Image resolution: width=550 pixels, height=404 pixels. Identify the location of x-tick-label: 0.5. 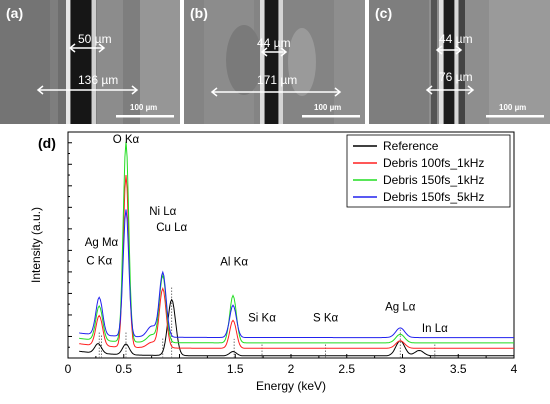
(123, 369).